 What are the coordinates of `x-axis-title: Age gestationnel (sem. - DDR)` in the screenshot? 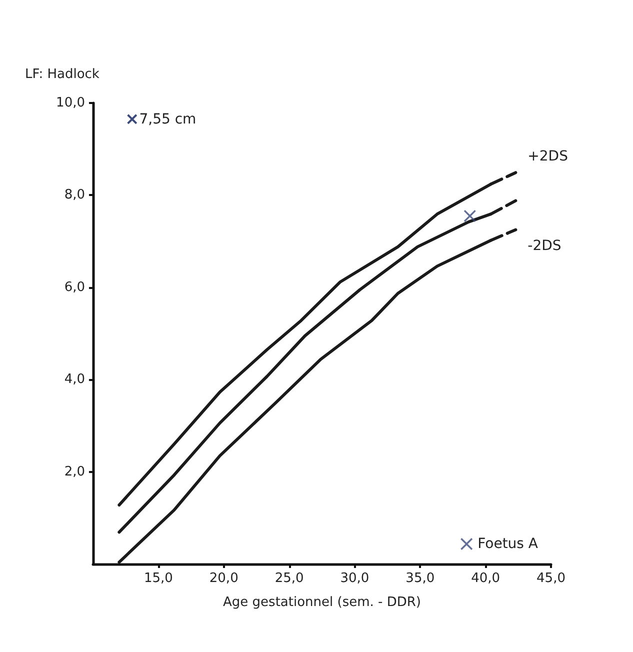 It's located at (322, 602).